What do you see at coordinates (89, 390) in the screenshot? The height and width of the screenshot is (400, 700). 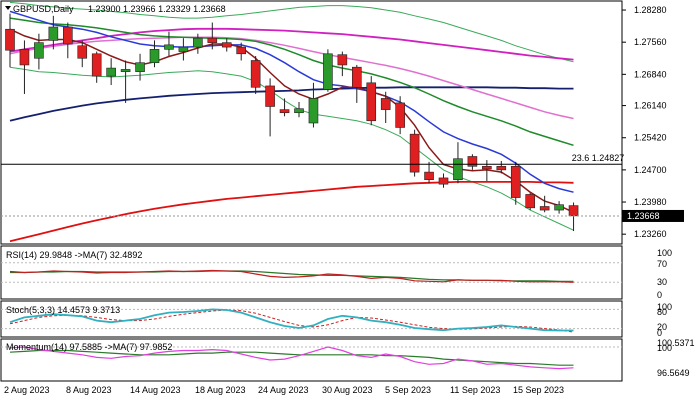 I see `date-label: 8 Aug 2023` at bounding box center [89, 390].